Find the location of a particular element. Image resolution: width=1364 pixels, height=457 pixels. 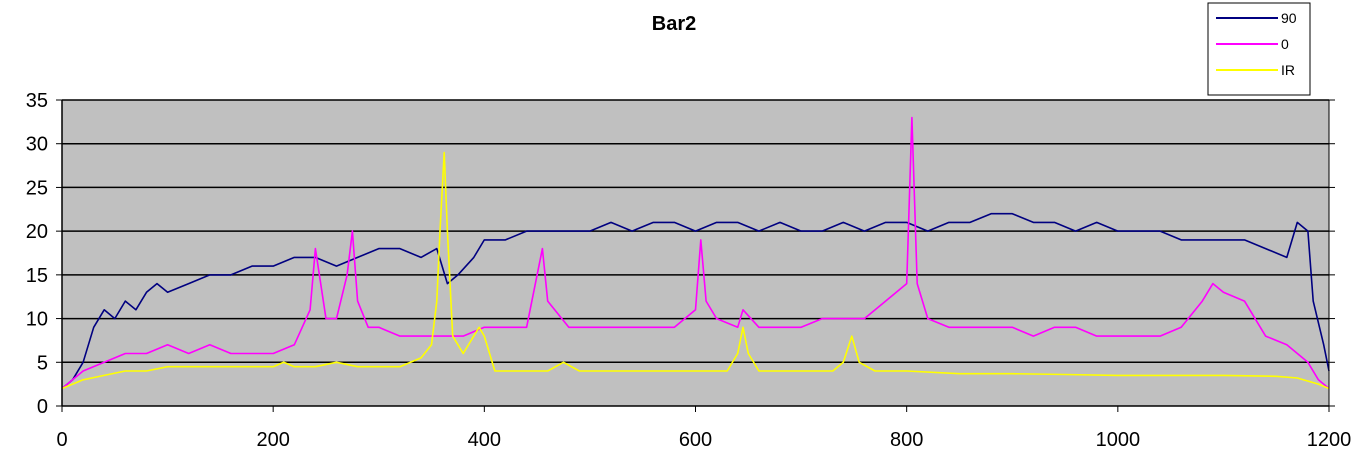

y-tick-label-15: 15 is located at coordinates (37, 276).